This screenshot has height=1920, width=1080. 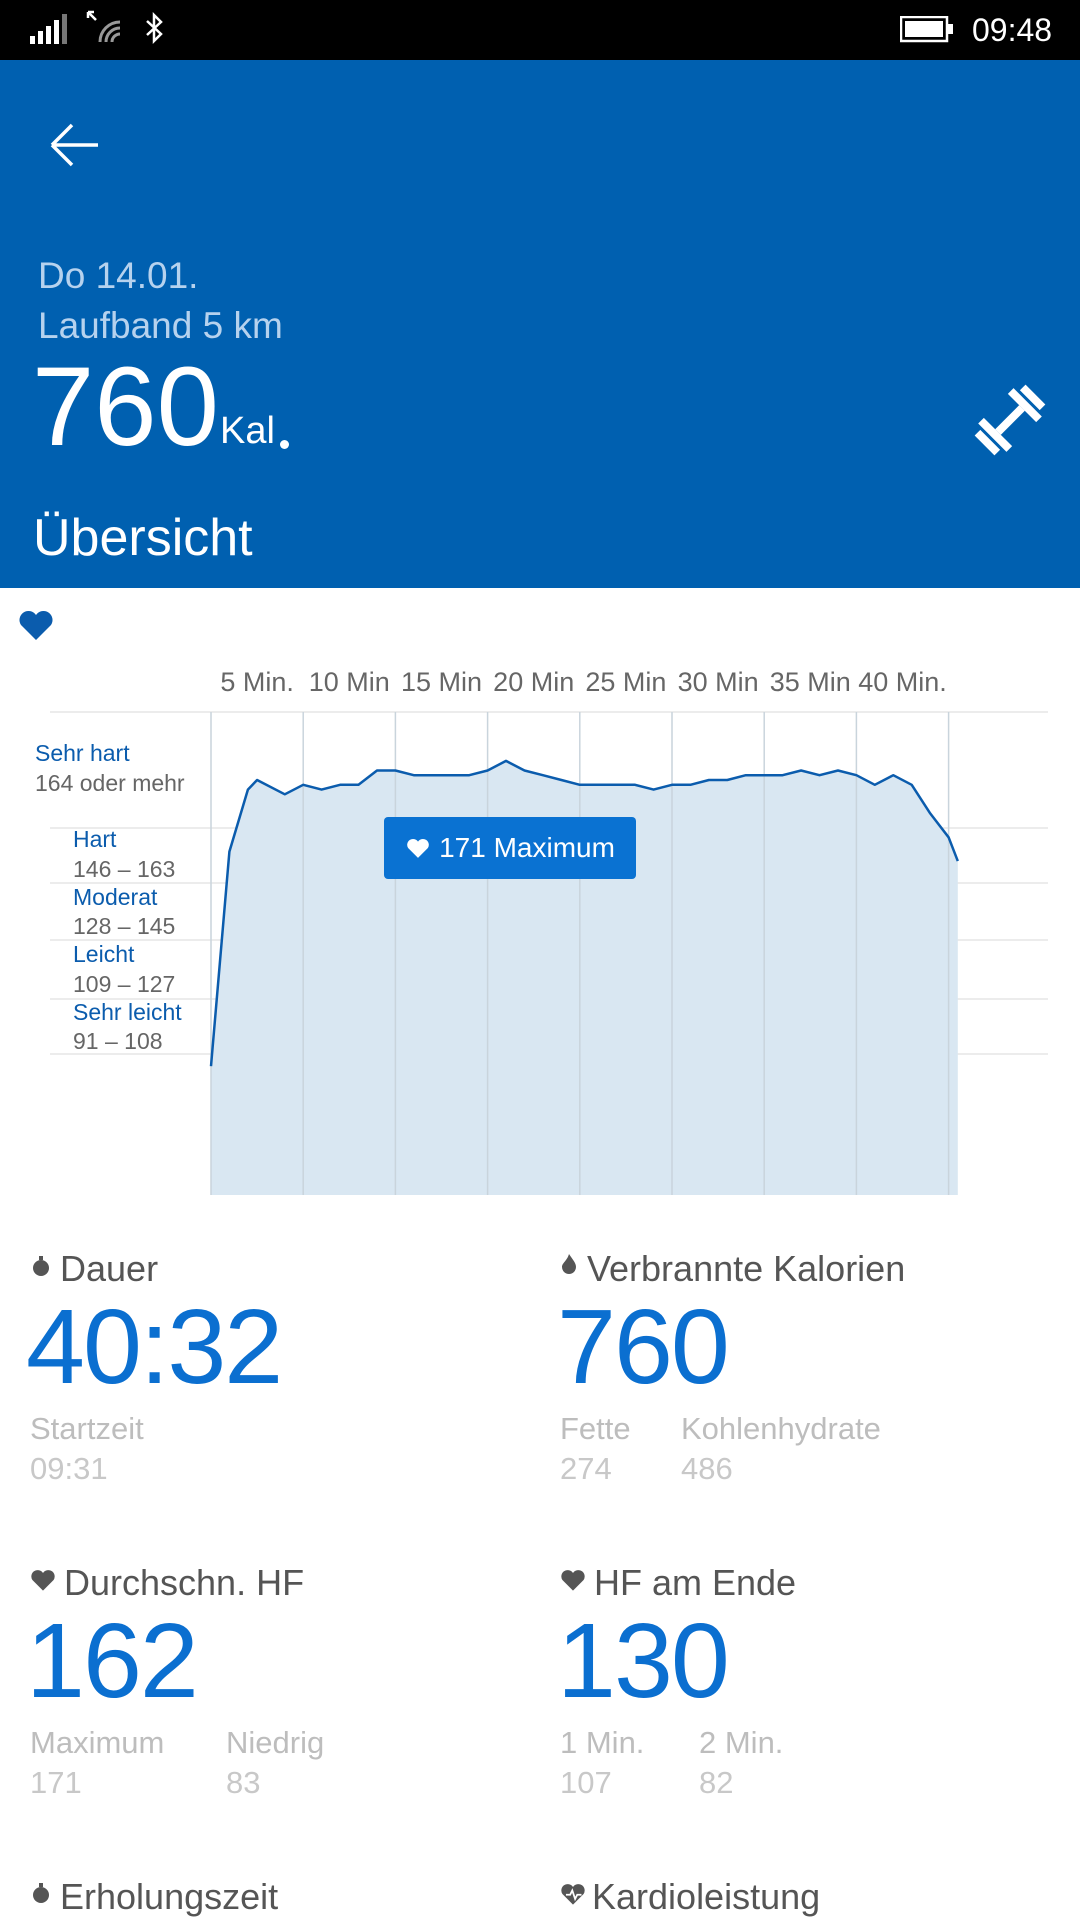 I want to click on end-hr-value: 130, so click(x=643, y=1661).